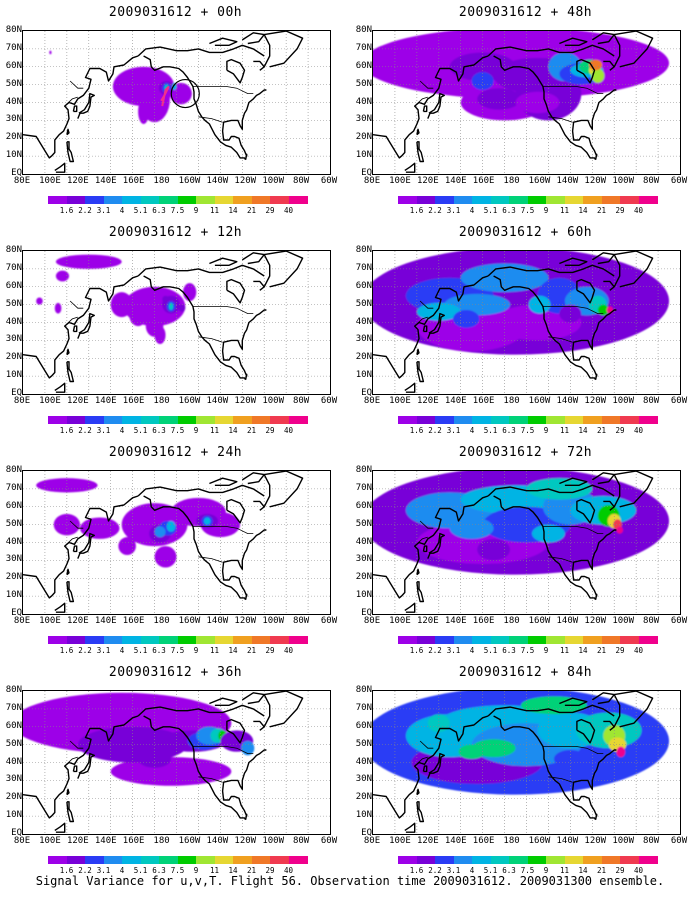  Describe the element at coordinates (288, 210) in the screenshot. I see `colorbar-label: 40` at that location.